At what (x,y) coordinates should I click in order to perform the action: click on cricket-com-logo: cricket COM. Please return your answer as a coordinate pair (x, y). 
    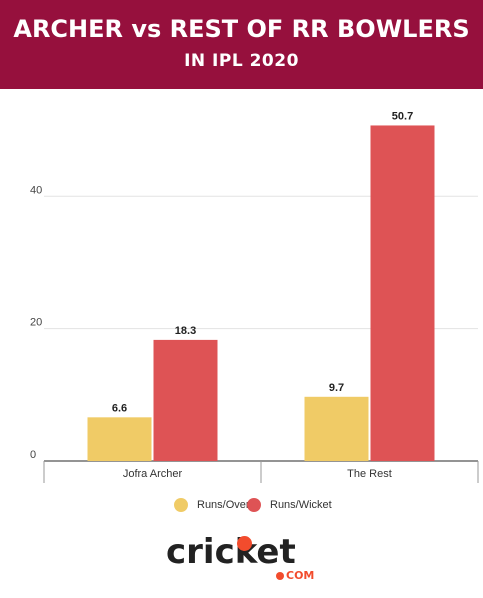
    Looking at the image, I should click on (241, 558).